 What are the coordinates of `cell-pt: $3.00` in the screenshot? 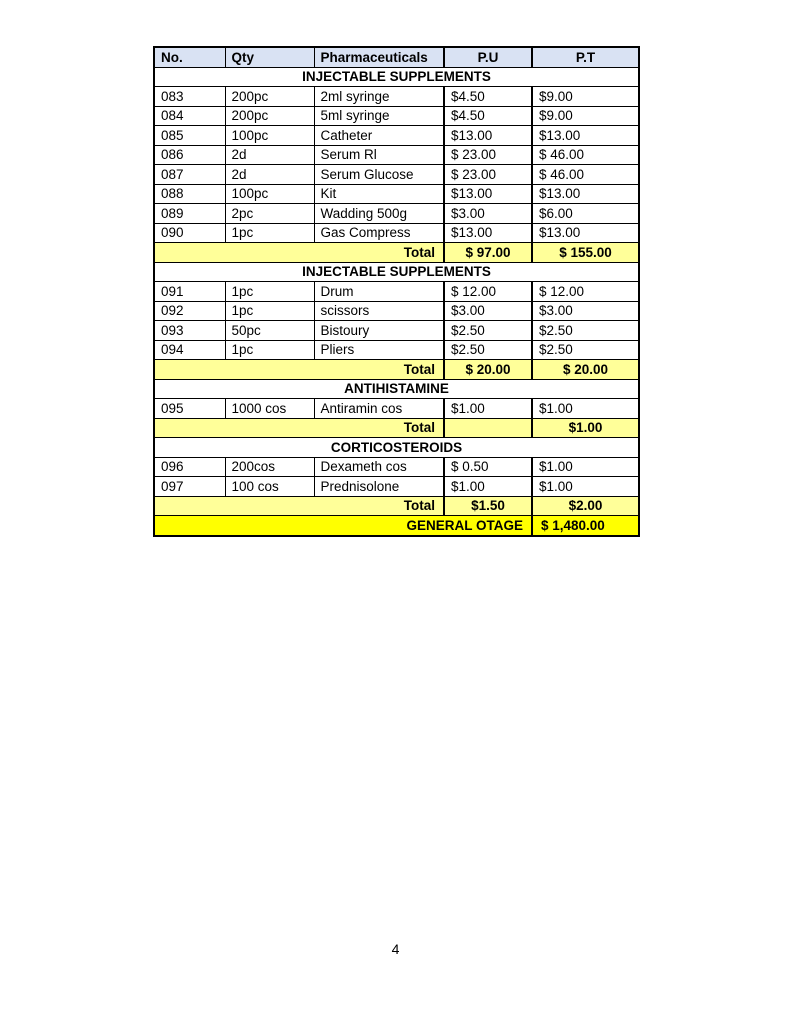 It's located at (585, 310).